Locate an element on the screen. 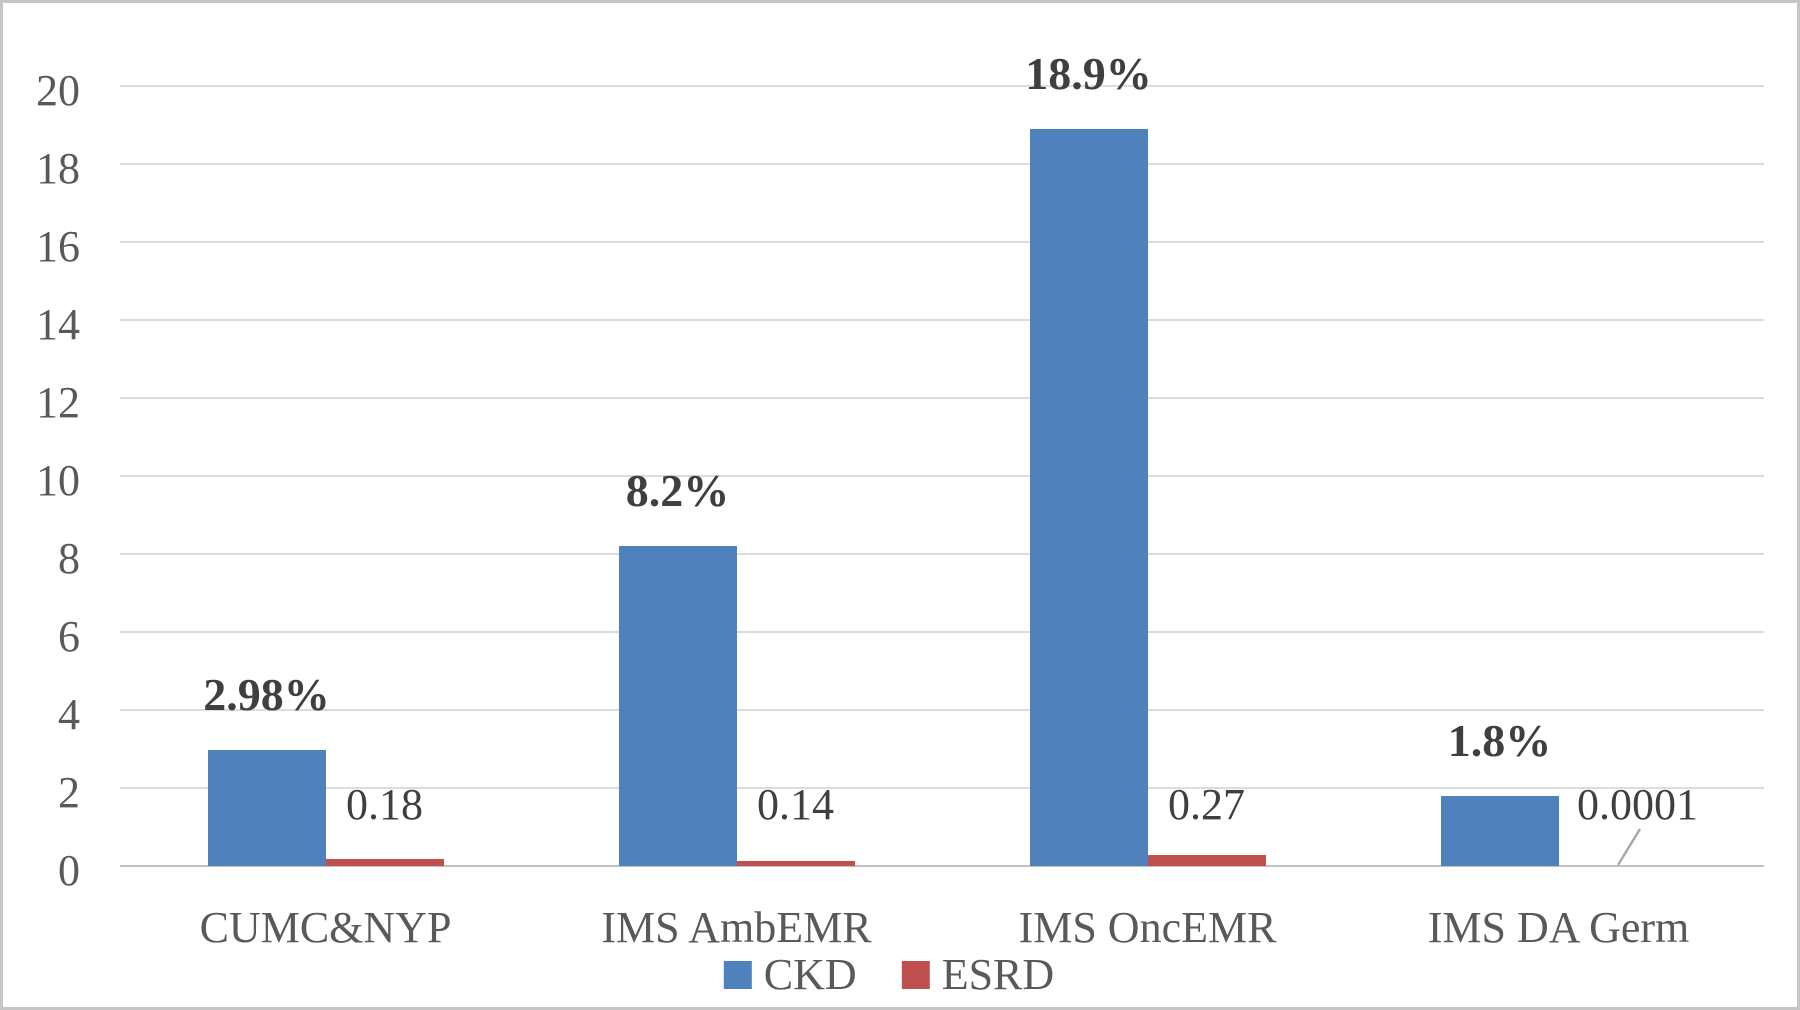 This screenshot has height=1010, width=1800. y-axis-tick-label: 18 is located at coordinates (58, 168).